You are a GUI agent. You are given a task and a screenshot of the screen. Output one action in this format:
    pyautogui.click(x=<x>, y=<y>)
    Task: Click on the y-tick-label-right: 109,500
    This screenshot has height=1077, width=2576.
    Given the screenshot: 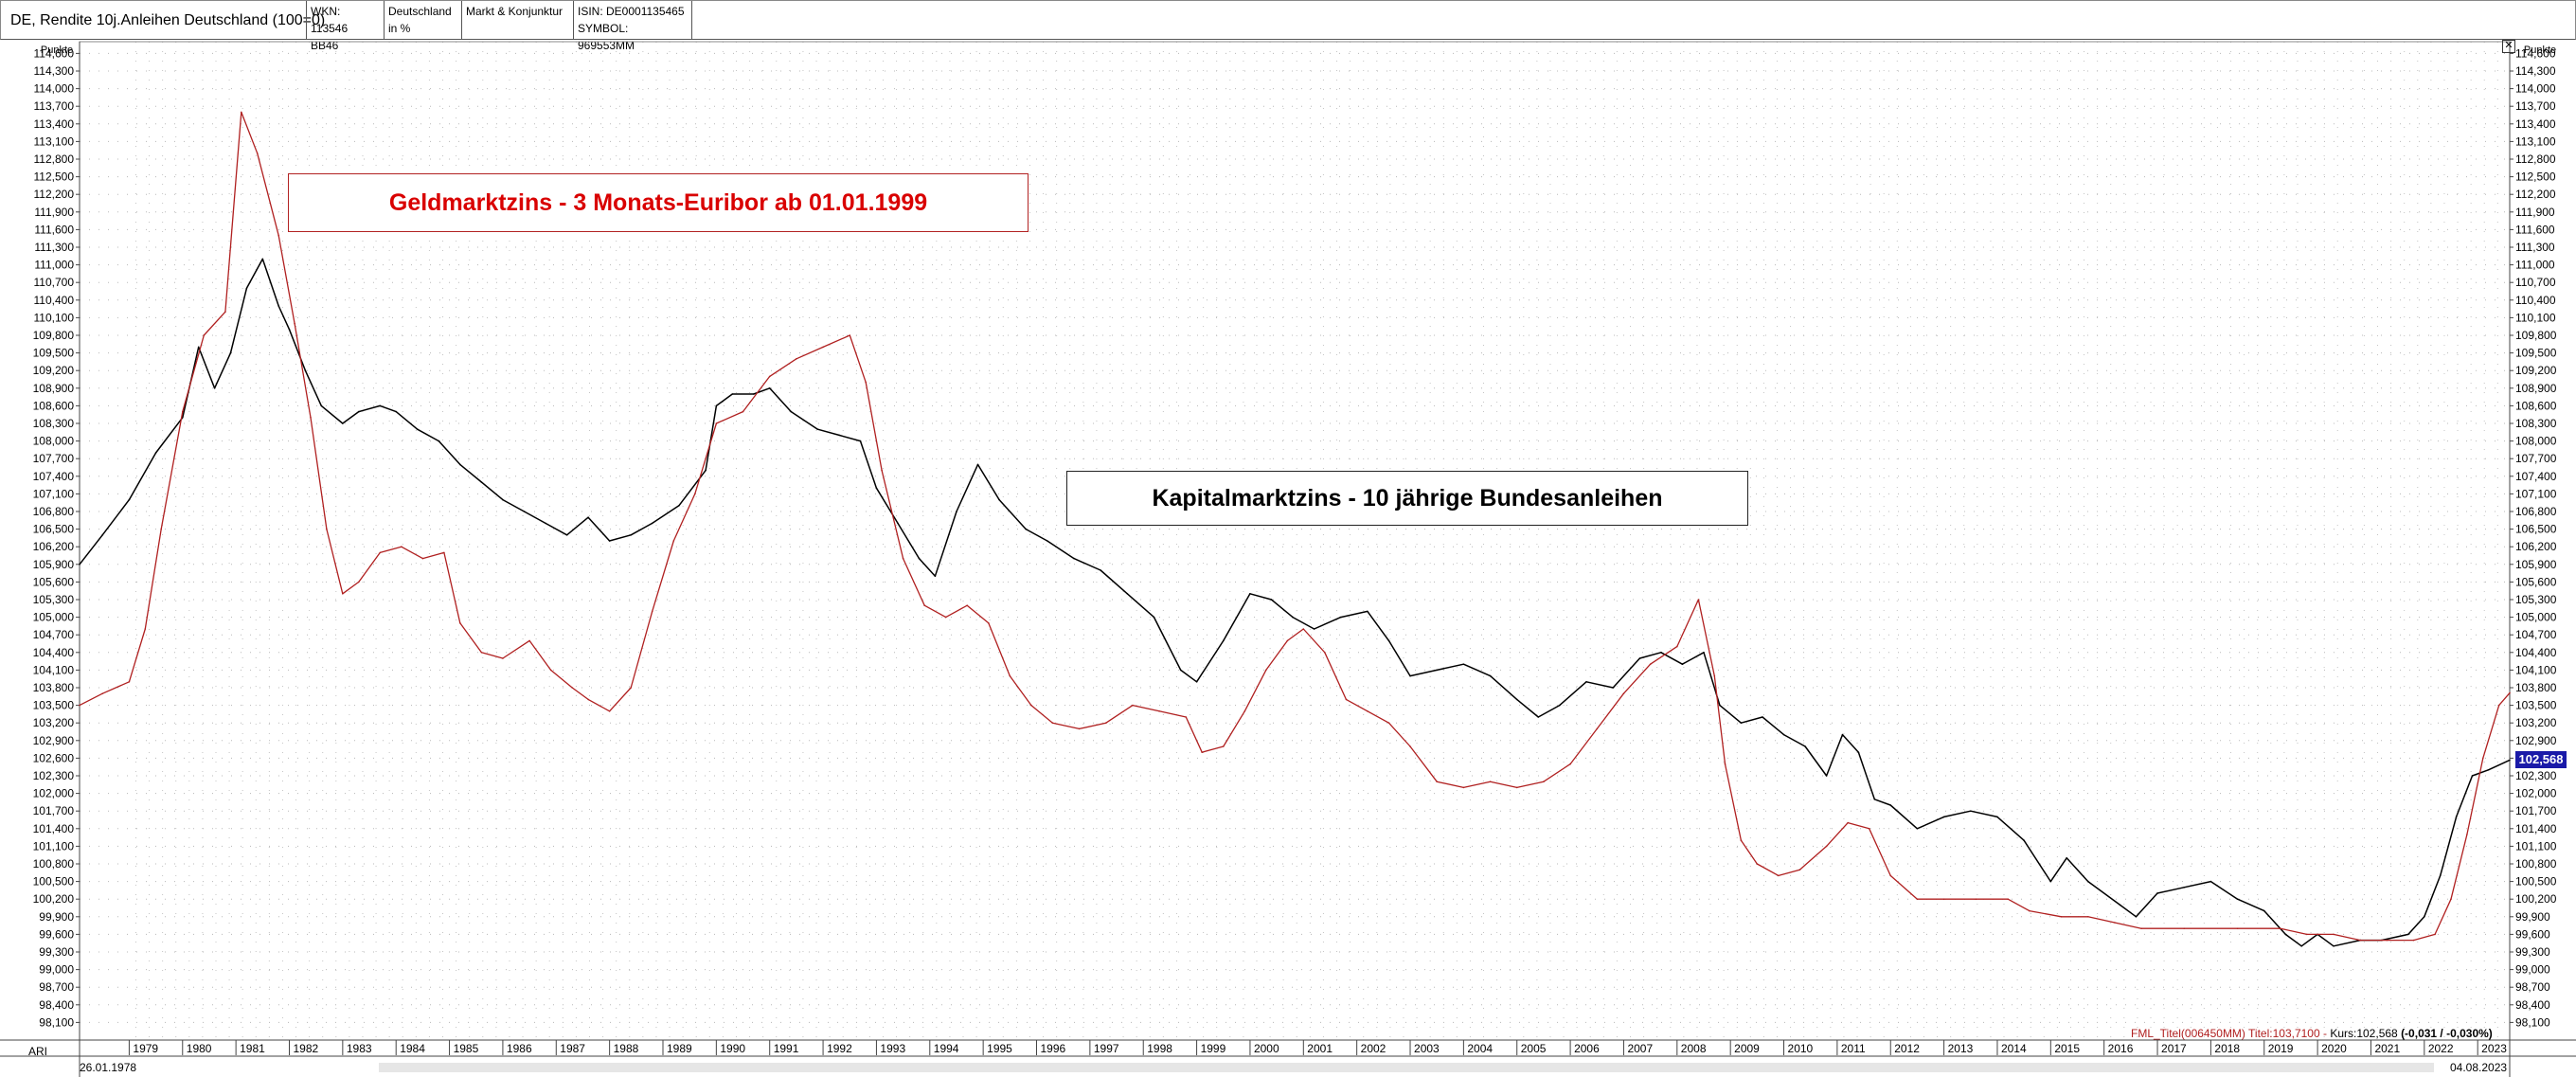 What is the action you would take?
    pyautogui.click(x=2536, y=353)
    